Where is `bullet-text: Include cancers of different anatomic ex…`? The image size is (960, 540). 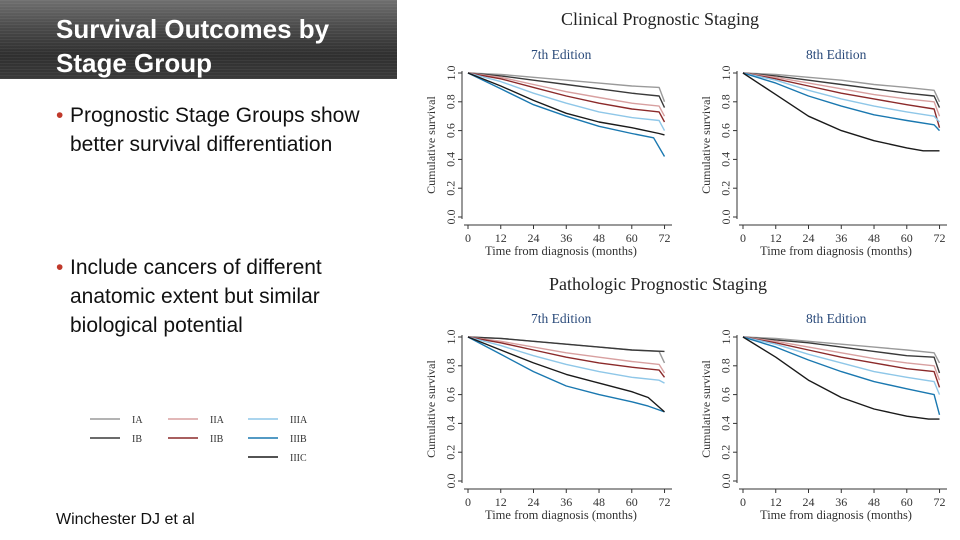 bullet-text: Include cancers of different anatomic ex… is located at coordinates (196, 296).